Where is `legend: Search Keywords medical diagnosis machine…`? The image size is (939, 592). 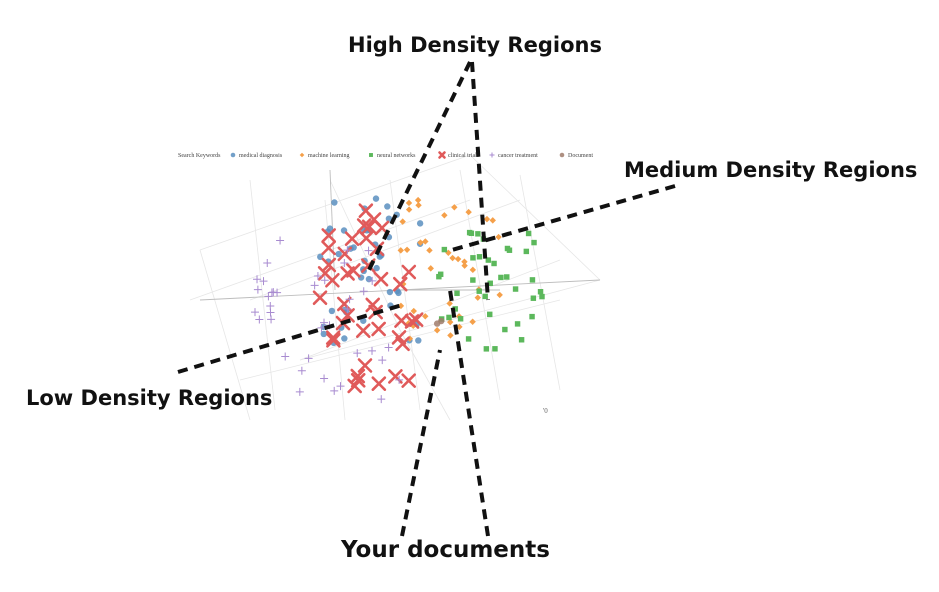
legend: Search Keywords medical diagnosis machine… is located at coordinates (385, 155).